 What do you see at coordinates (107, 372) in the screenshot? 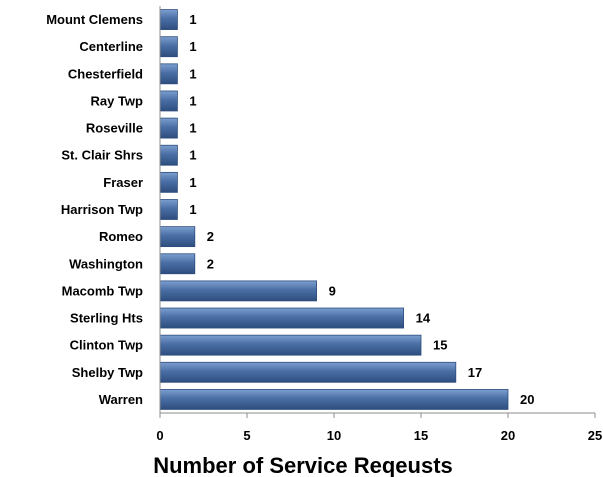
I see `category-label: Shelby Twp` at bounding box center [107, 372].